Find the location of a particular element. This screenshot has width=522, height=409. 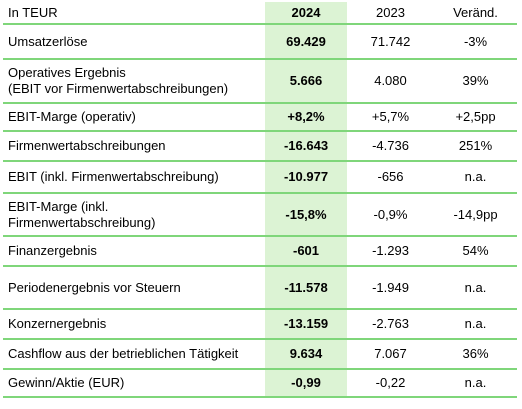

table-row: Finanzergebnis -601 -1.293 54% is located at coordinates (260, 251).